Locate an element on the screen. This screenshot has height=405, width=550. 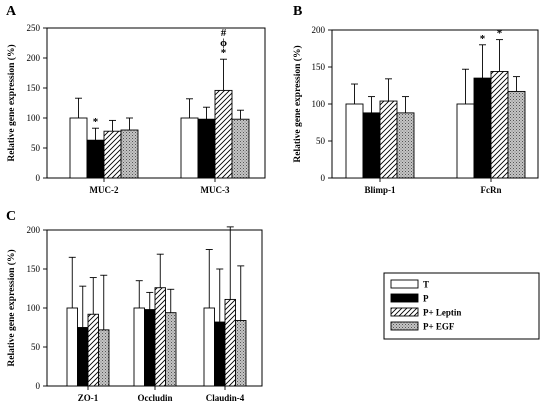
significance-marker: ϕ is located at coordinates (223, 43).